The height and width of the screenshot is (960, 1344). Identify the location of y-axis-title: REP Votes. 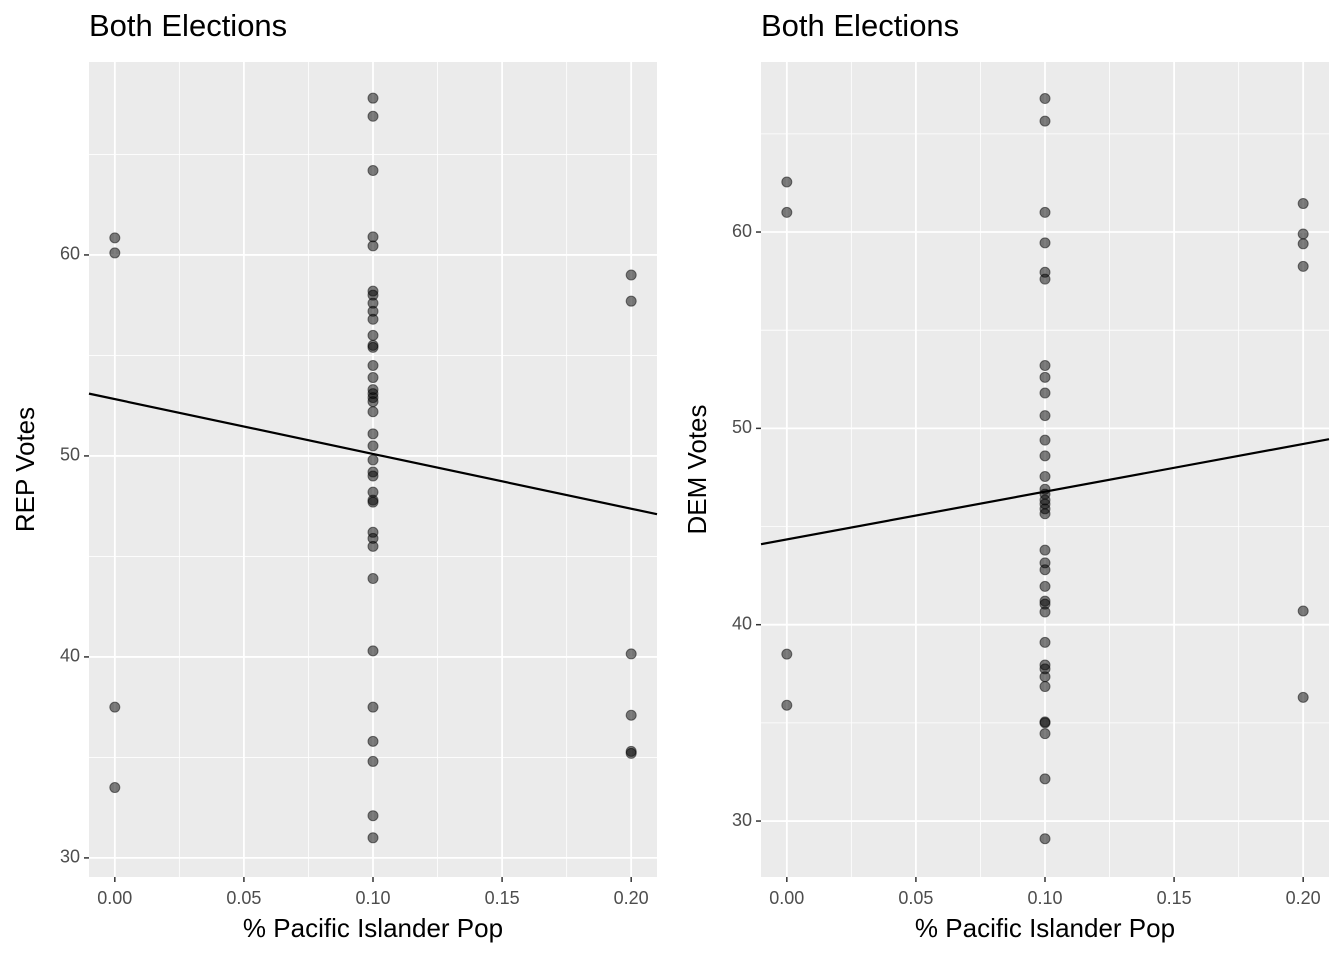
(25, 469).